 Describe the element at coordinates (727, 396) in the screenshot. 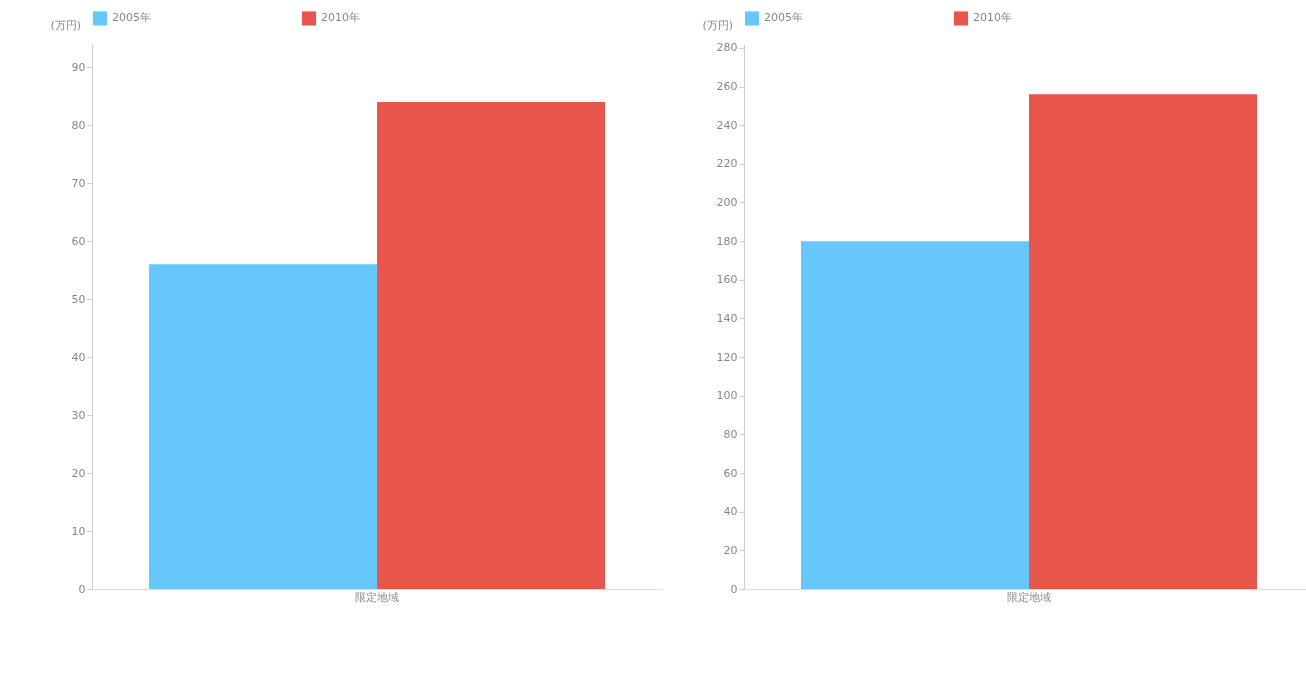

I see `y-tick-label: 100` at that location.